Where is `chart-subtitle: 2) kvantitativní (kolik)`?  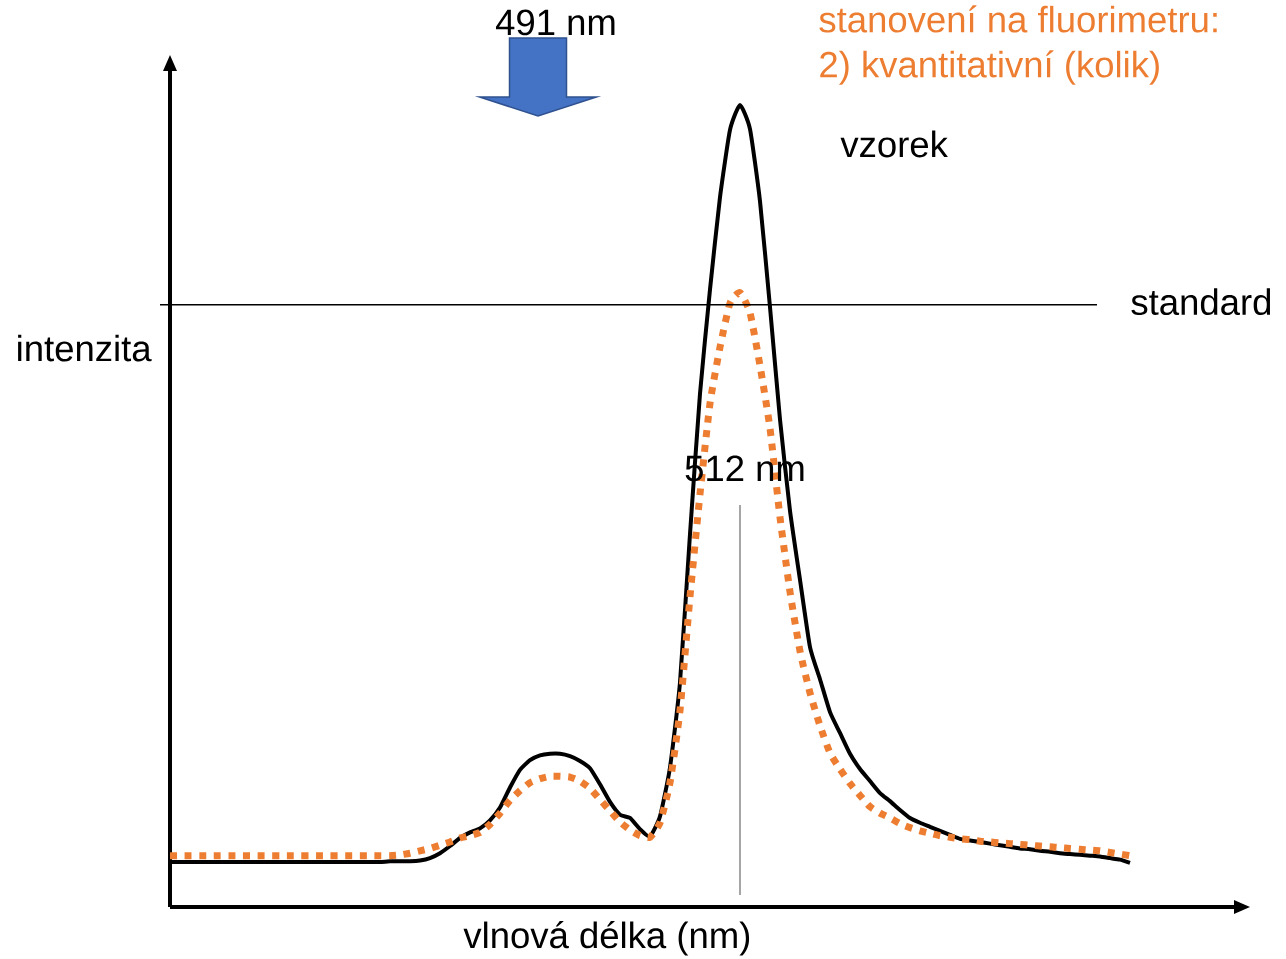
chart-subtitle: 2) kvantitativní (kolik) is located at coordinates (989, 67).